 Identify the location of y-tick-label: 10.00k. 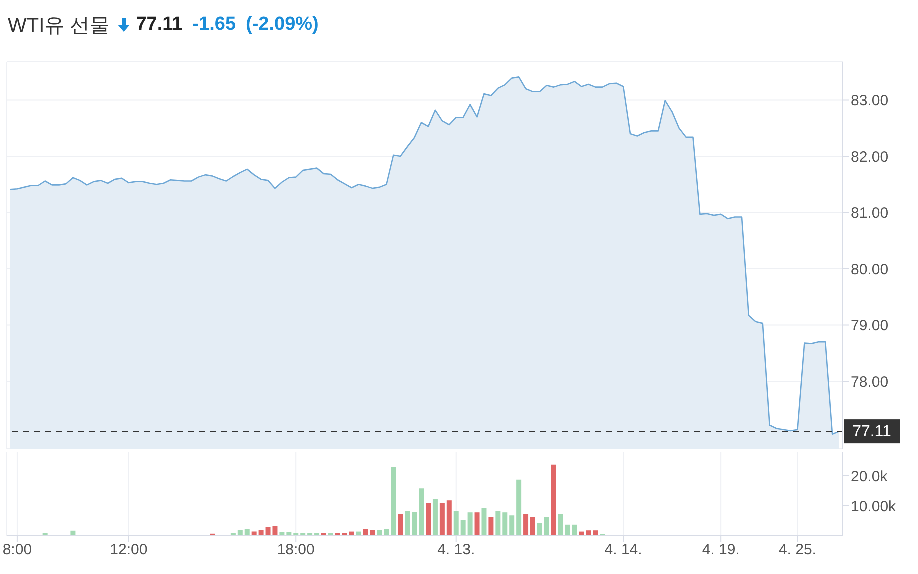
(874, 507).